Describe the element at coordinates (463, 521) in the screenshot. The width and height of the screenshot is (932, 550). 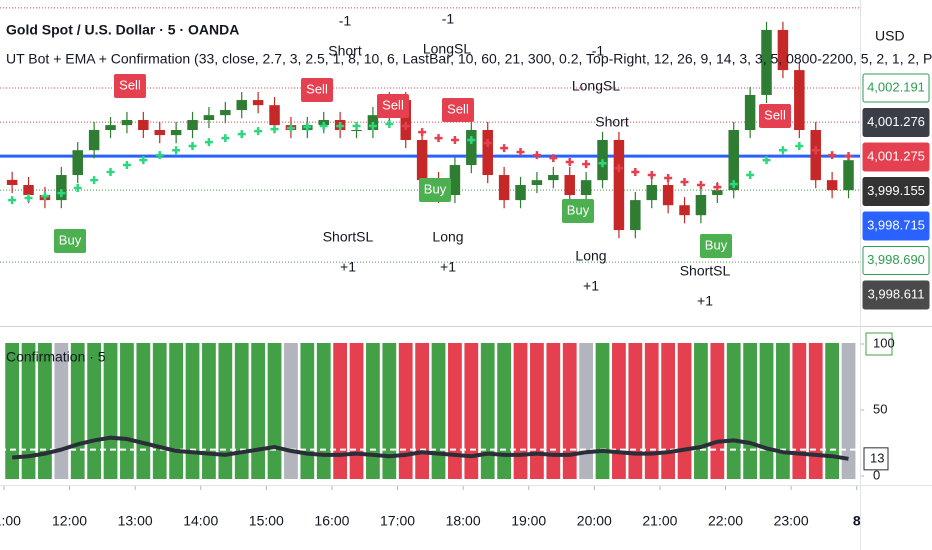
I see `x-tick-label: 18:00` at that location.